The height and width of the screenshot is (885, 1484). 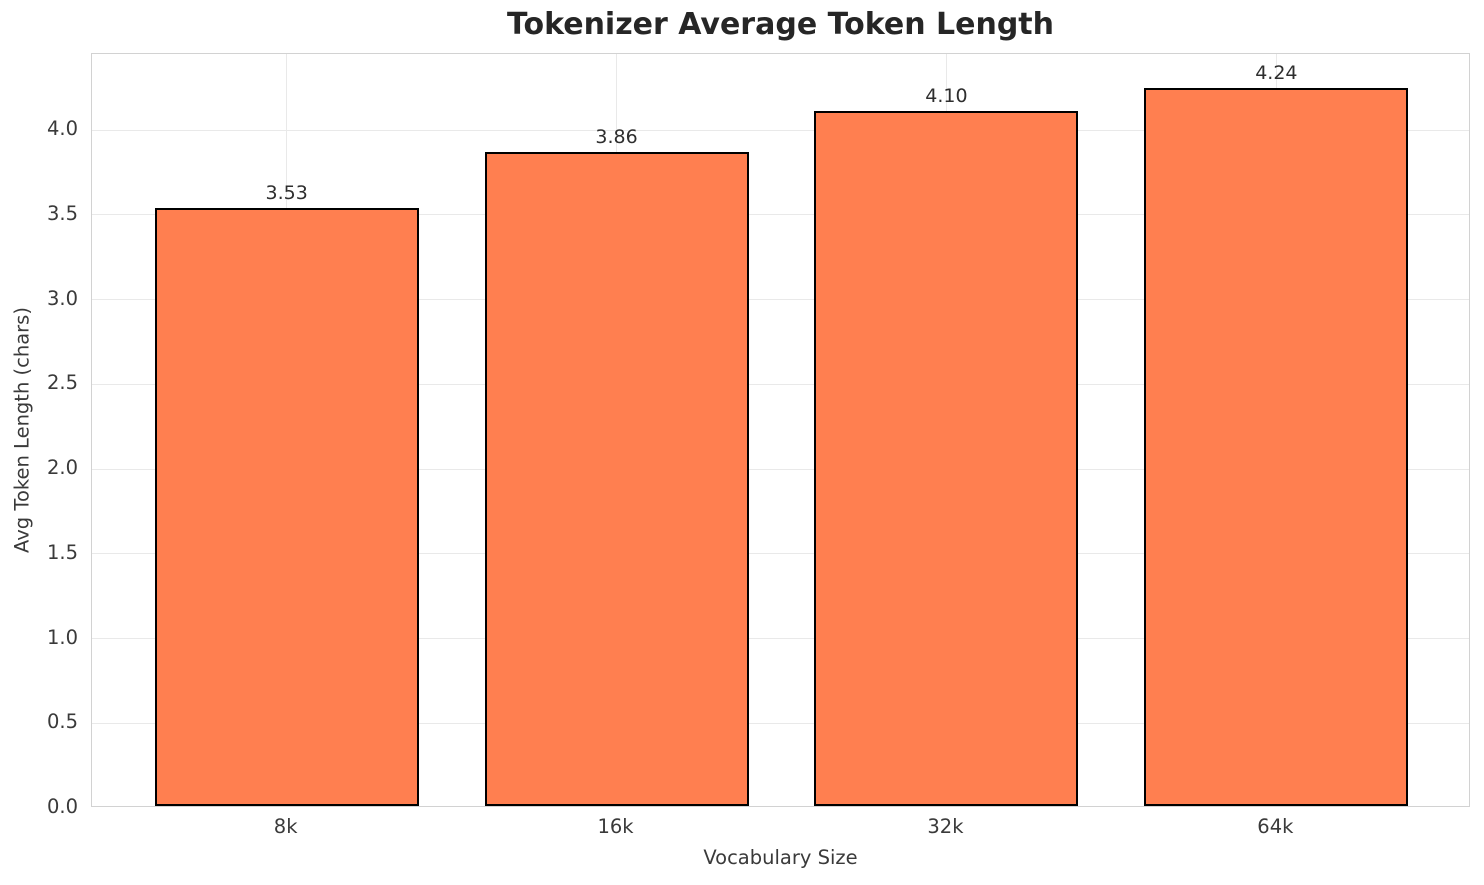 What do you see at coordinates (62, 468) in the screenshot?
I see `y-tick-label-2.0: 2.0` at bounding box center [62, 468].